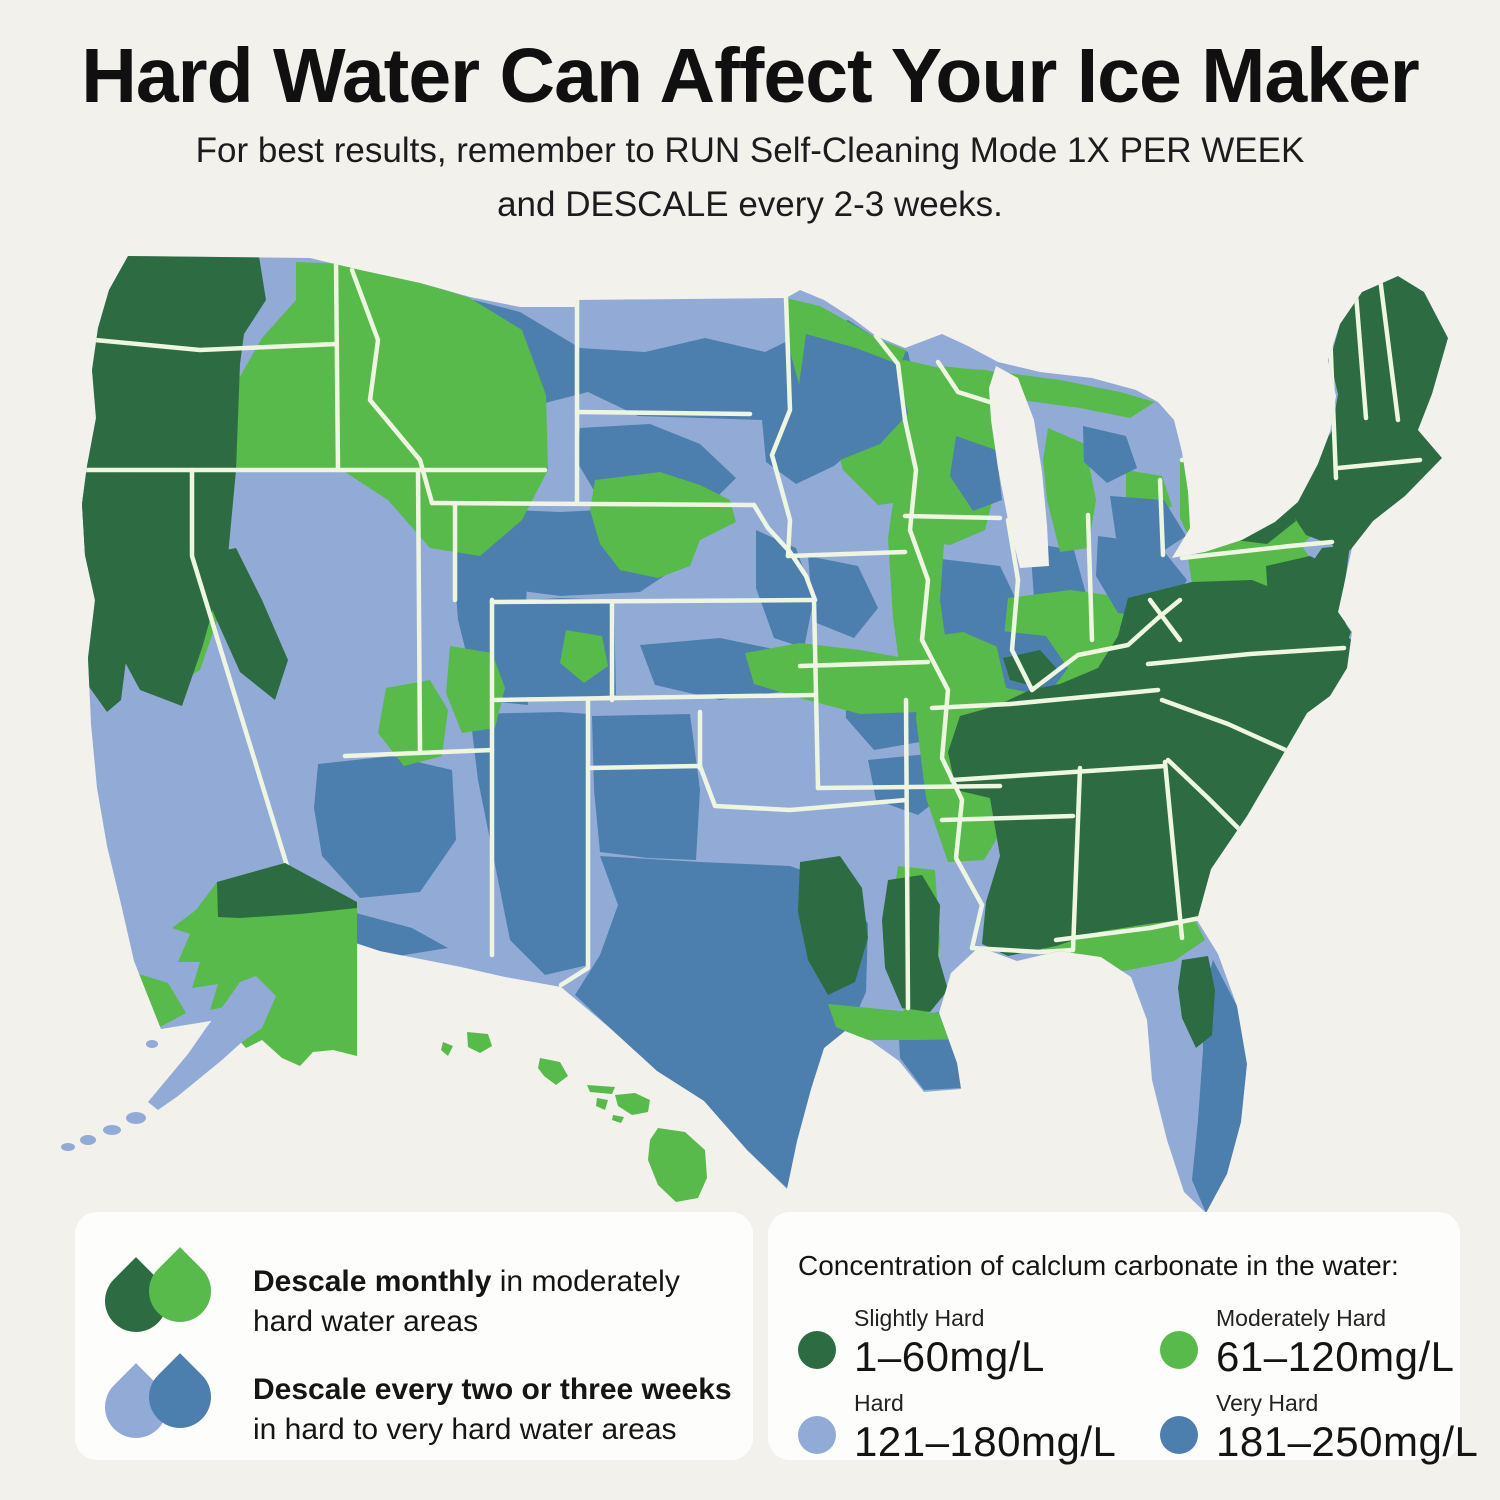 This screenshot has width=1500, height=1500. Describe the element at coordinates (1179, 1350) in the screenshot. I see `moderately-hard-dot-icon` at that location.